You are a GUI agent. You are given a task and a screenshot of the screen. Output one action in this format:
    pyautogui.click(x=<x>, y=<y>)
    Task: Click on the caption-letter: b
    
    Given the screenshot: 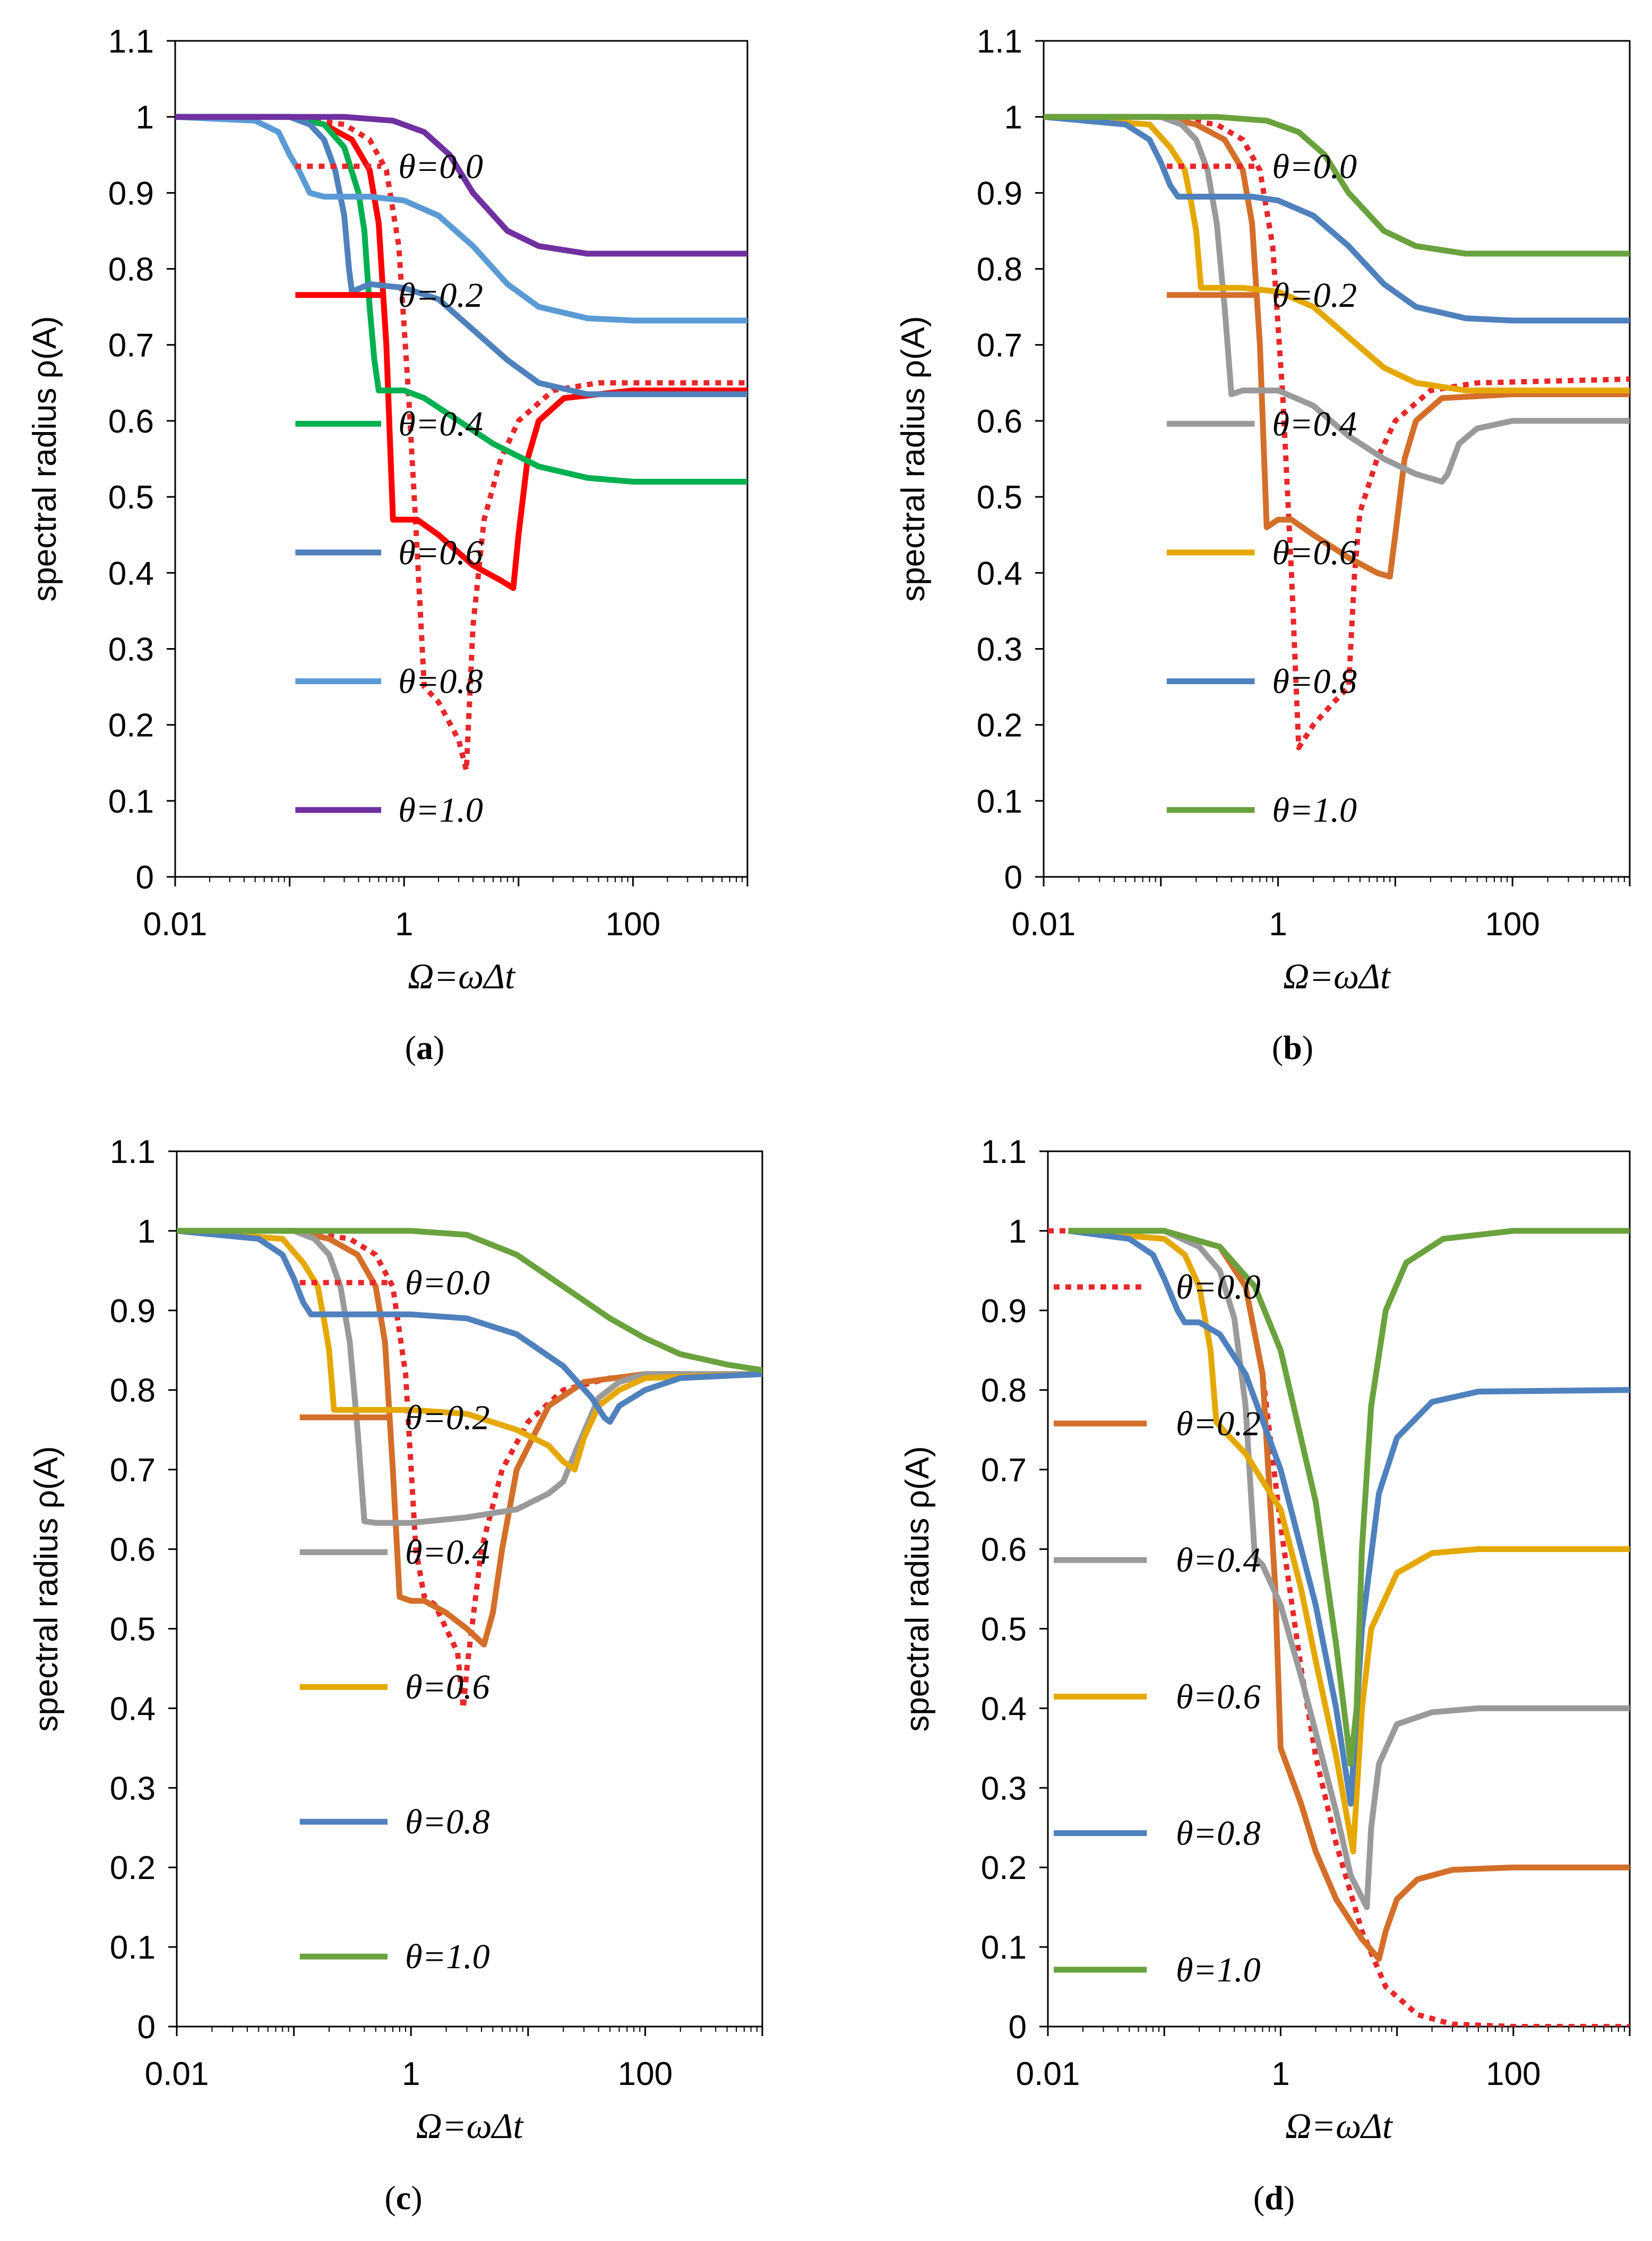 What is the action you would take?
    pyautogui.click(x=1292, y=1047)
    